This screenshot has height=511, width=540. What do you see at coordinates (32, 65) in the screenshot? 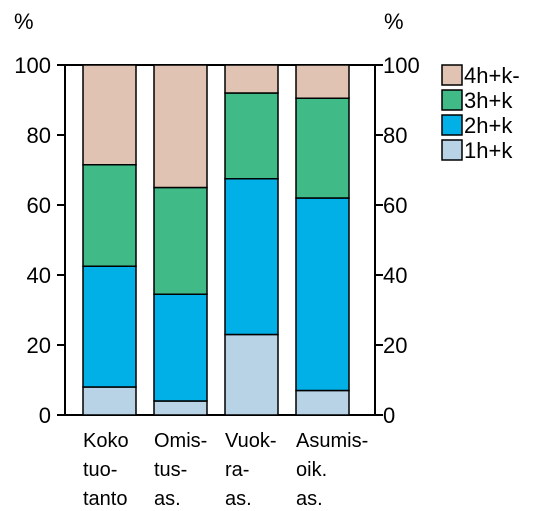
I see `left-tick-label: 100` at bounding box center [32, 65].